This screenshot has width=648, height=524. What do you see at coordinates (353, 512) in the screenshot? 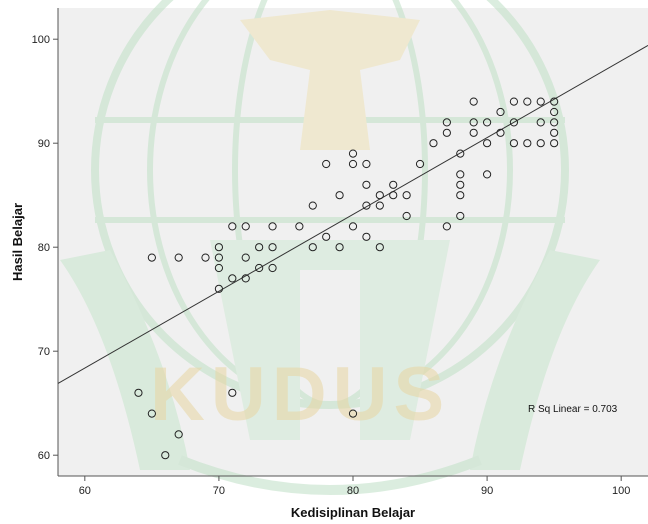
I see `x-axis-title: Kedisiplinan Belajar` at bounding box center [353, 512].